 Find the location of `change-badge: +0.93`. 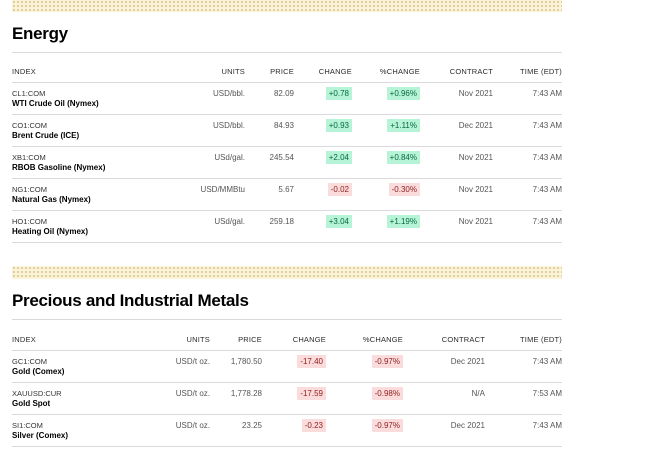

change-badge: +0.93 is located at coordinates (338, 125).